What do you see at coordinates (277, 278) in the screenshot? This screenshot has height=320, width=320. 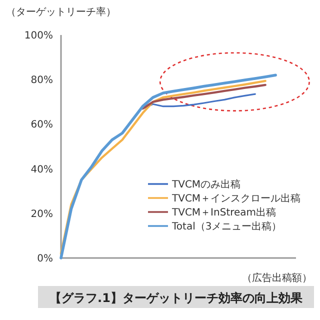 I see `x-axis-title: （広告出稿額）` at bounding box center [277, 278].